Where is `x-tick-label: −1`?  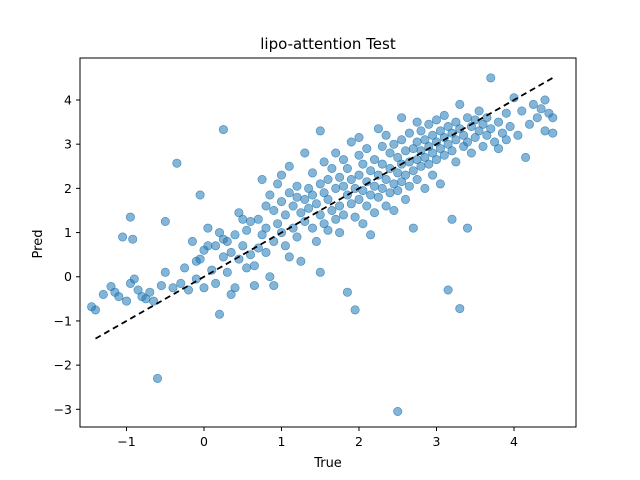 x-tick-label: −1 is located at coordinates (126, 441).